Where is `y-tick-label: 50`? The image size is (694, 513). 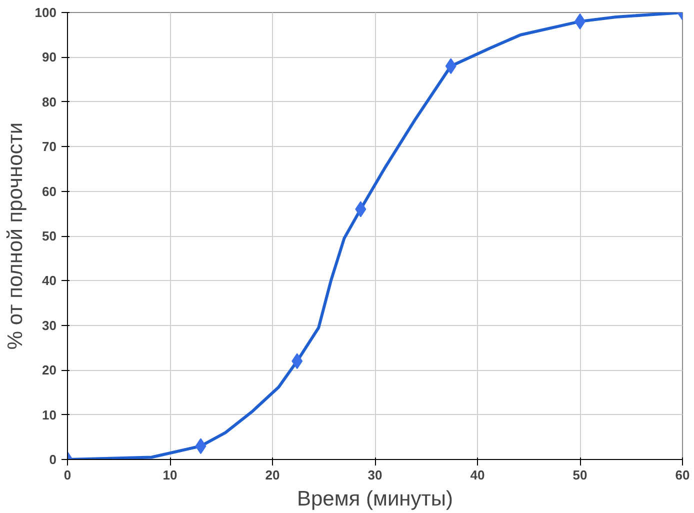
y-tick-label: 50 is located at coordinates (49, 236).